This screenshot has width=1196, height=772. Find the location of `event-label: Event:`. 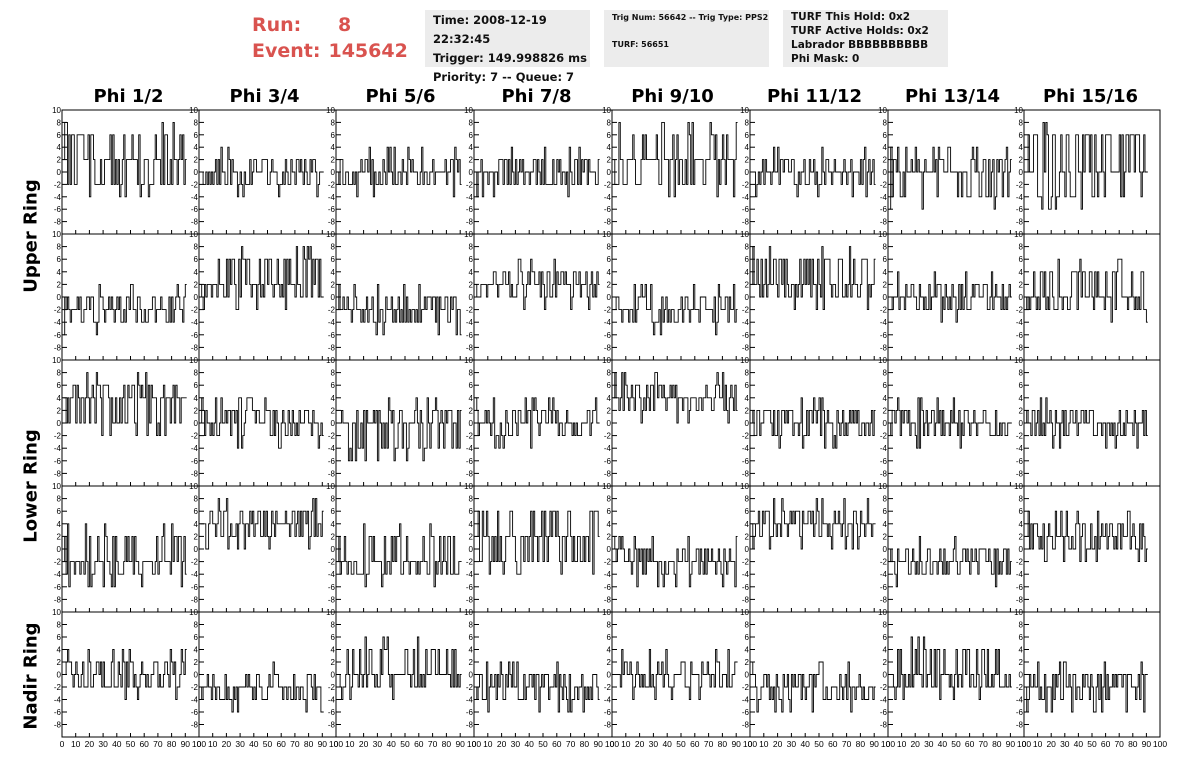

event-label: Event: is located at coordinates (286, 51).